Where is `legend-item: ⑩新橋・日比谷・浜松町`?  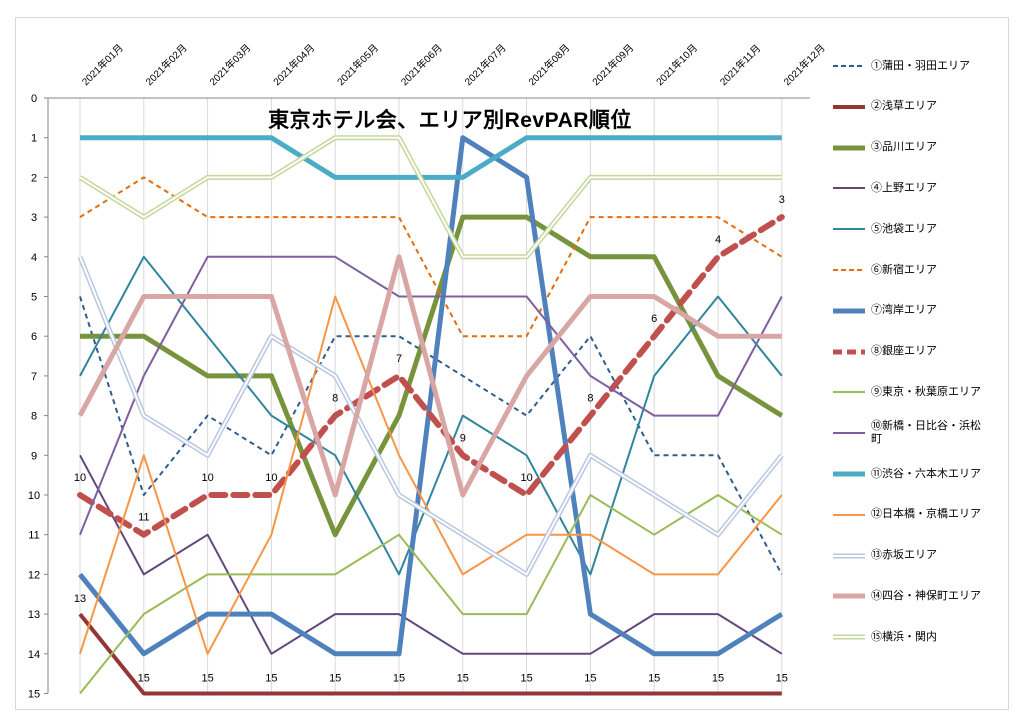
legend-item: ⑩新橋・日比谷・浜松町 is located at coordinates (909, 433).